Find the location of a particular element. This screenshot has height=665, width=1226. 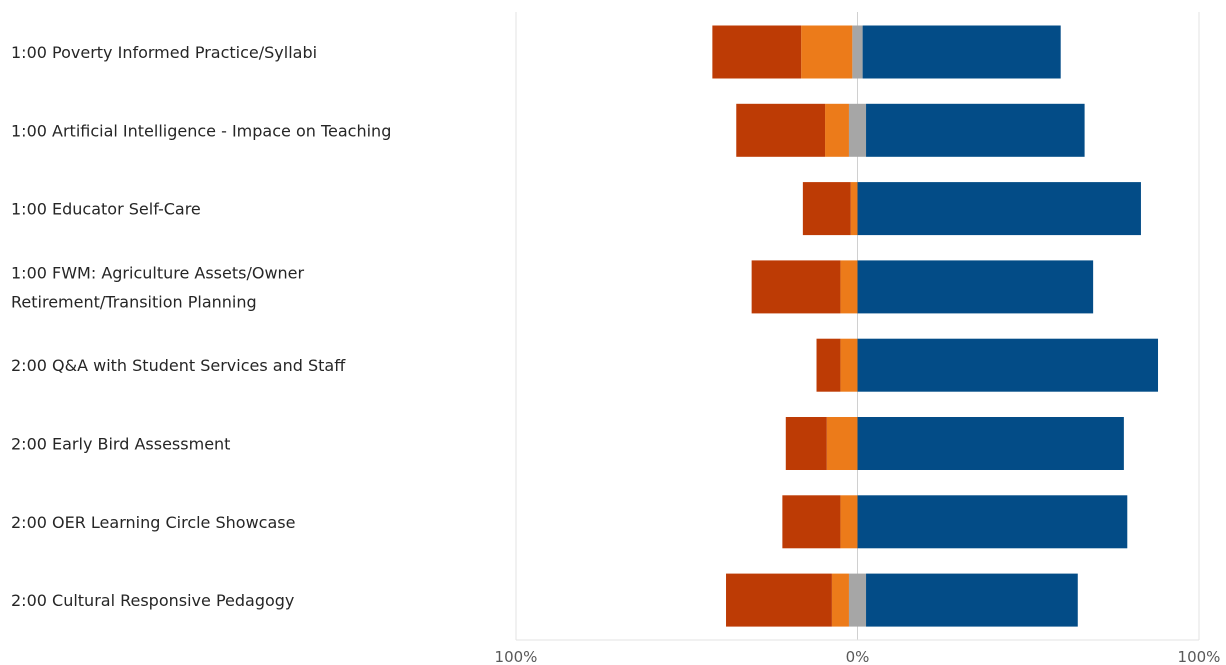

category-label-6: 2:00 OER Learning Circle Showcase is located at coordinates (153, 522).